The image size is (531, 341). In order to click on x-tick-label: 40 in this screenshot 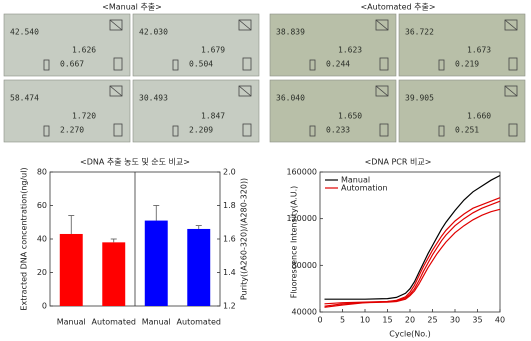, I will do `click(500, 320)`.